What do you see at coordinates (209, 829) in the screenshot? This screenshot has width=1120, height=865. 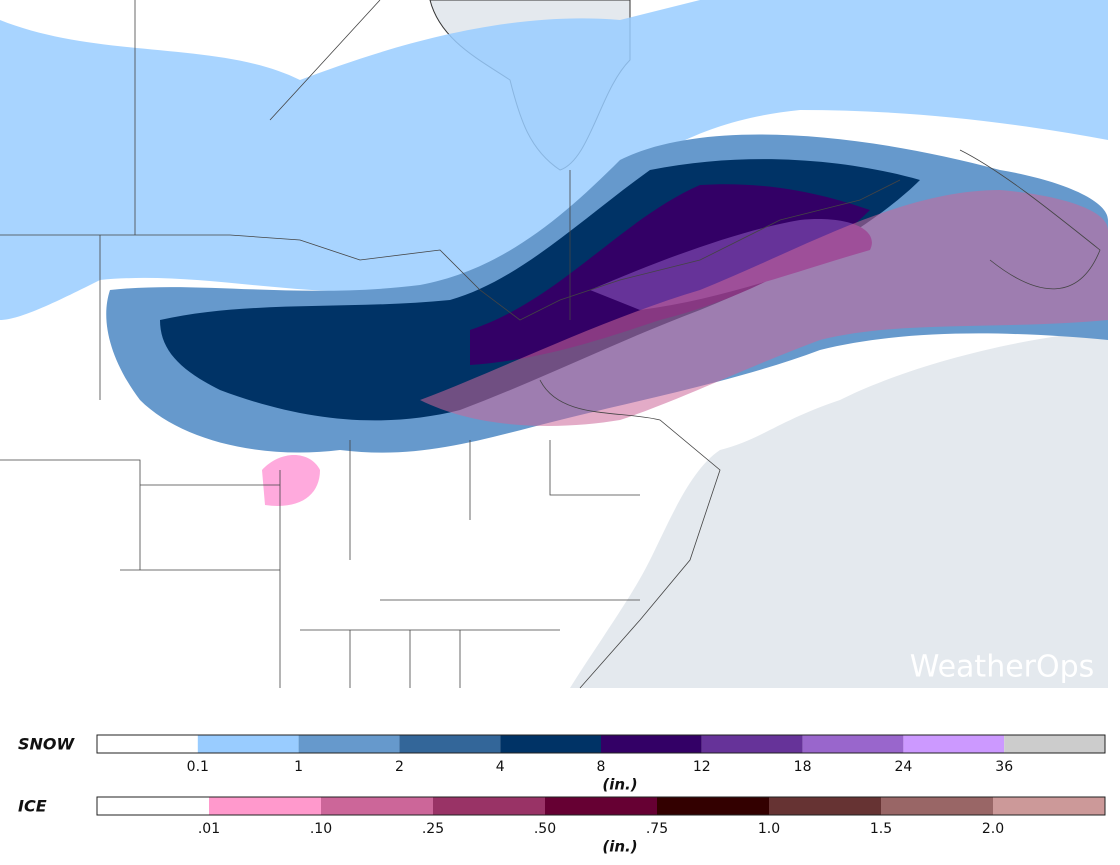 I see `legend-label: .01` at bounding box center [209, 829].